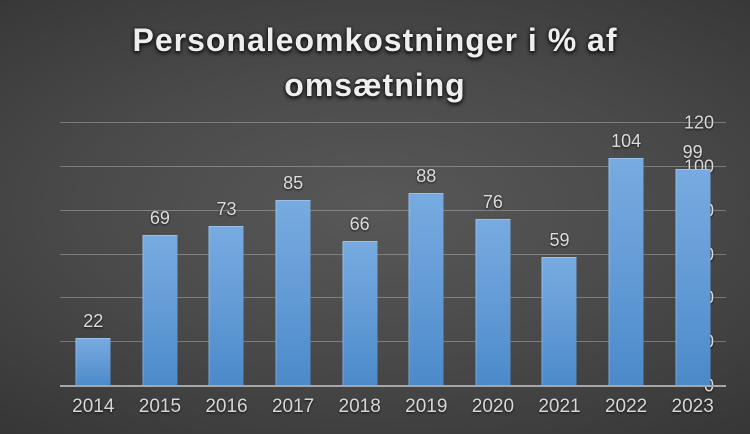 The height and width of the screenshot is (434, 750). Describe the element at coordinates (393, 386) in the screenshot. I see `x-axis-line` at that location.